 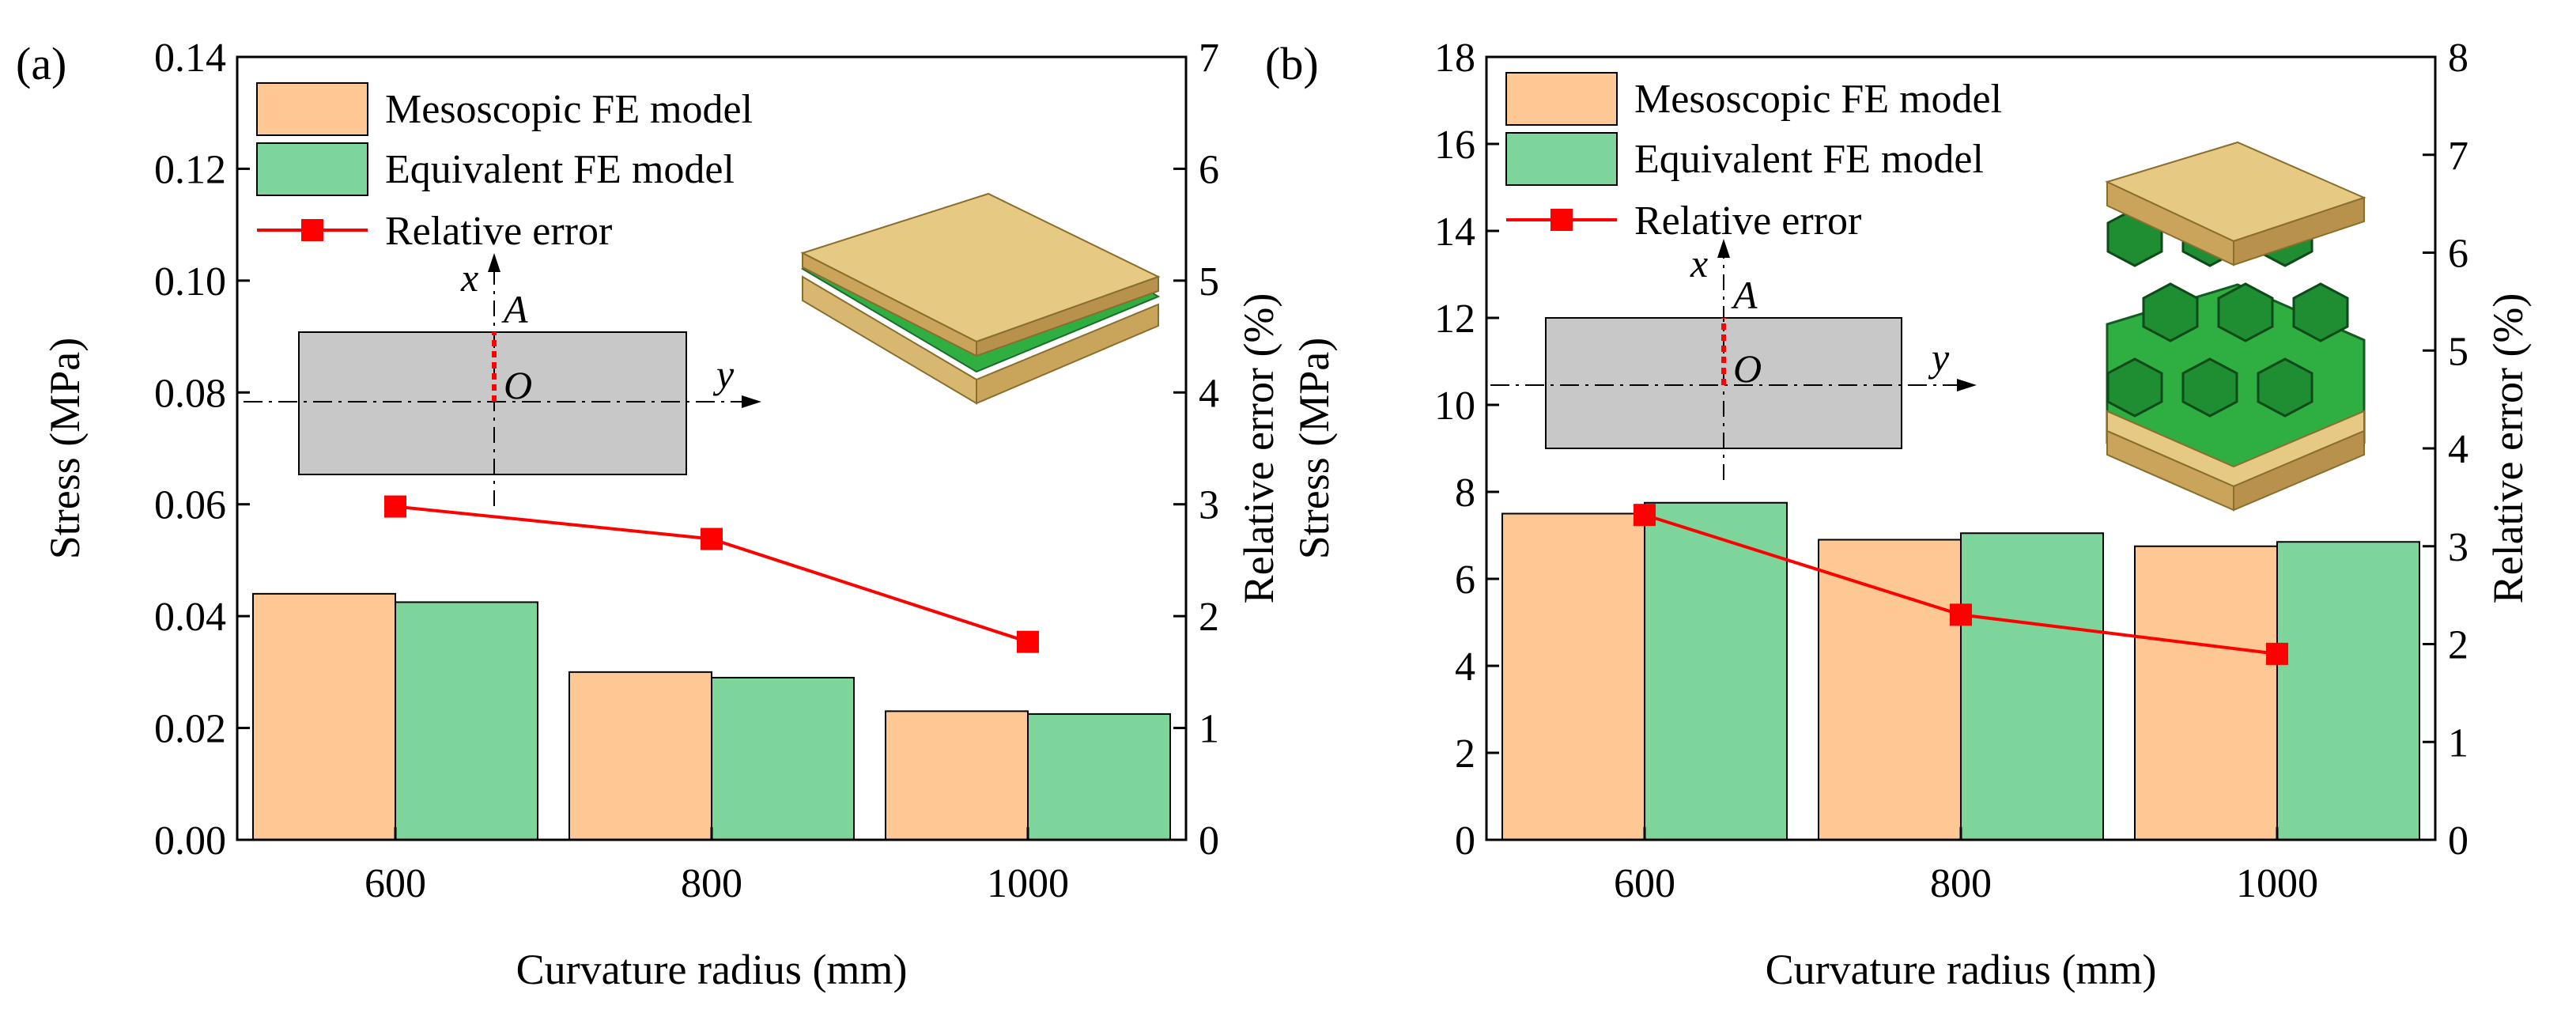 What do you see at coordinates (1465, 754) in the screenshot?
I see `y-tick-label: 2` at bounding box center [1465, 754].